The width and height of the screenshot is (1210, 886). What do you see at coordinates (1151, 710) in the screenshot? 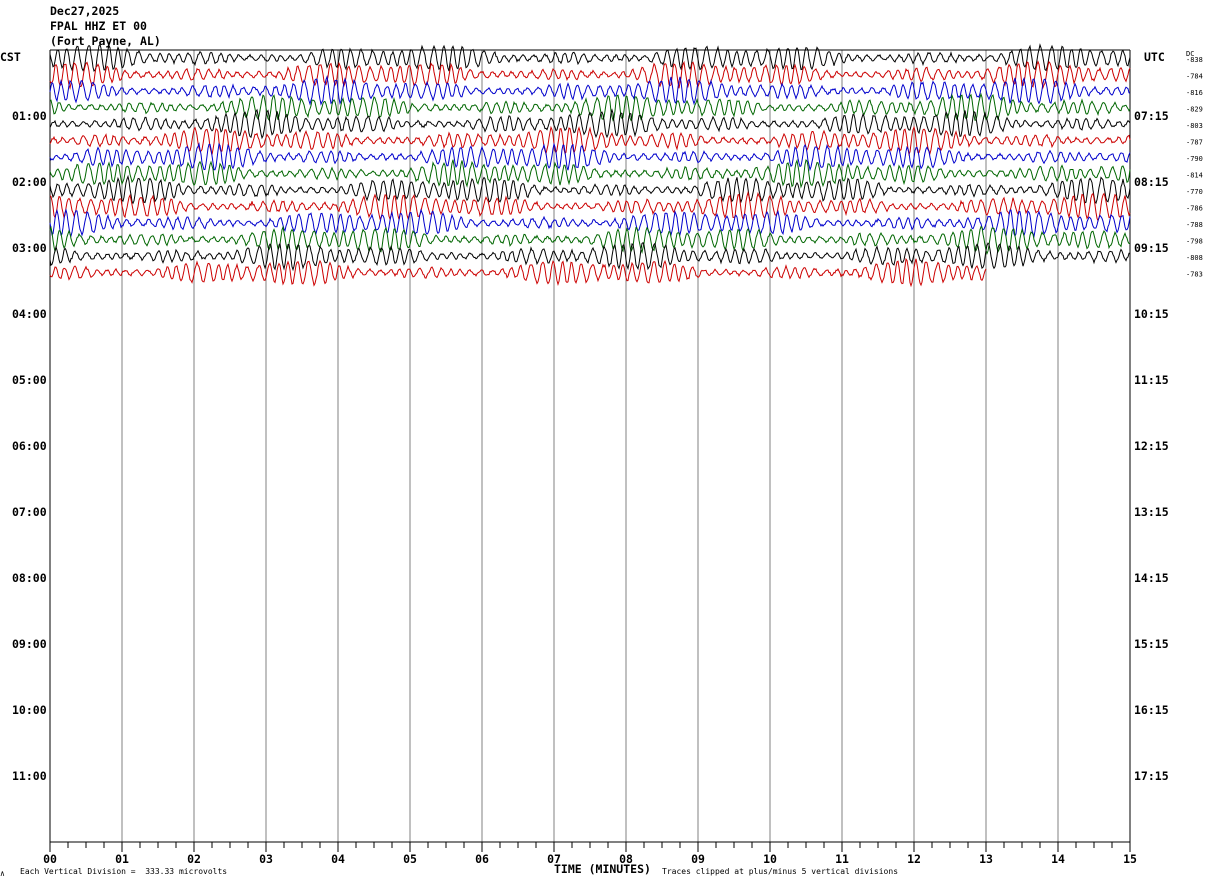
I see `utc-hour-label: 16:15` at bounding box center [1151, 710].